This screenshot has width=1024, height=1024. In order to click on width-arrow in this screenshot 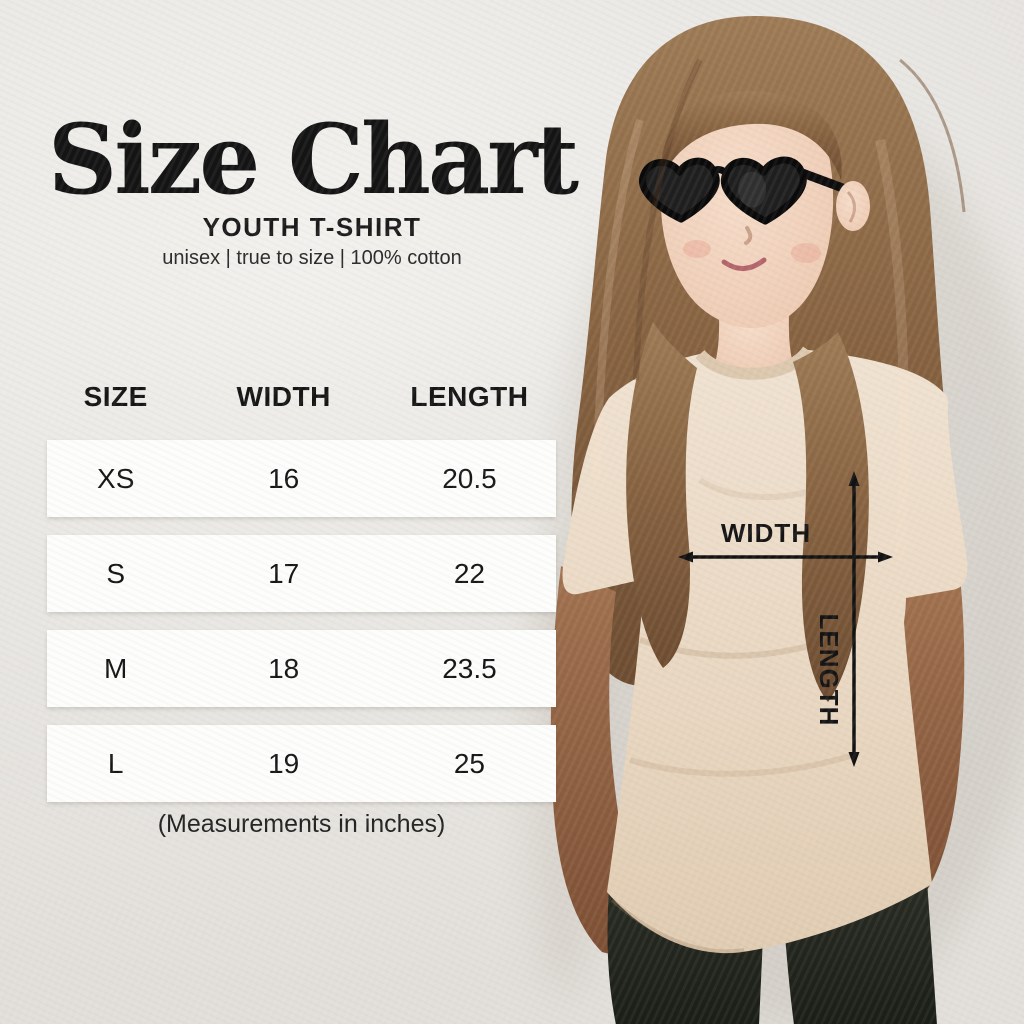, I will do `click(785, 557)`.